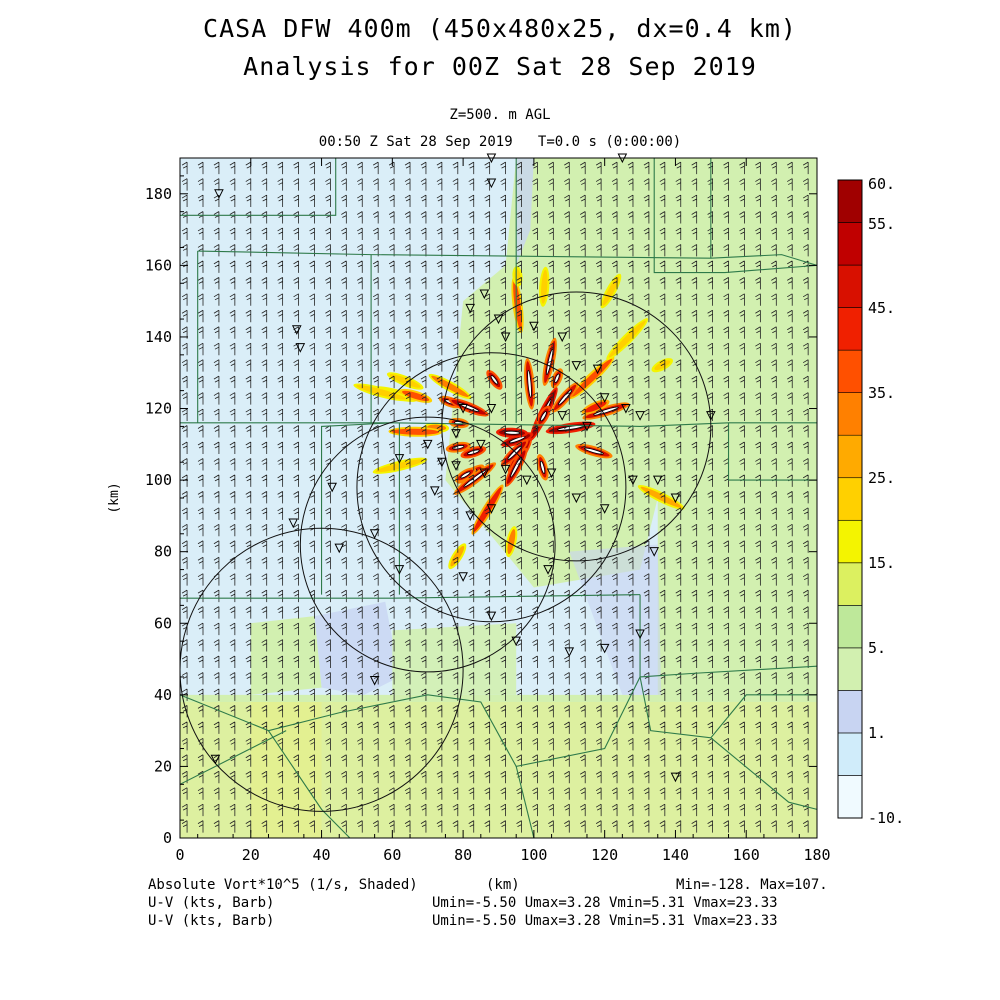 The height and width of the screenshot is (1000, 1000). What do you see at coordinates (167, 838) in the screenshot?
I see `y-tick-label: 0` at bounding box center [167, 838].